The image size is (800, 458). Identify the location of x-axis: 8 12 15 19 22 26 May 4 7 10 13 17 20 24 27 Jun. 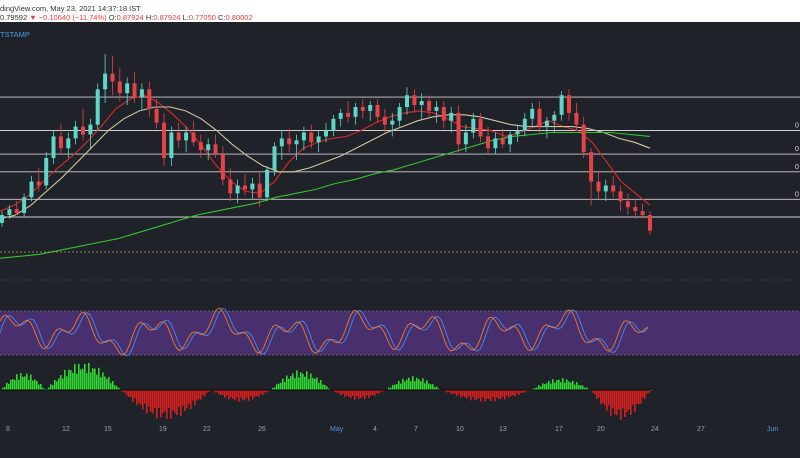
(392, 429).